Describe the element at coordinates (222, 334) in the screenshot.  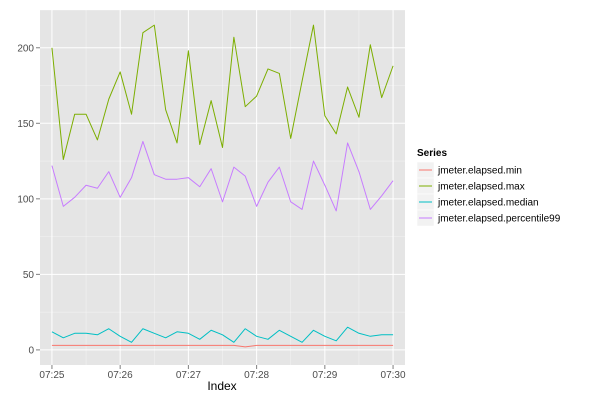
I see `series-line-jmeter-elapsed-median` at that location.